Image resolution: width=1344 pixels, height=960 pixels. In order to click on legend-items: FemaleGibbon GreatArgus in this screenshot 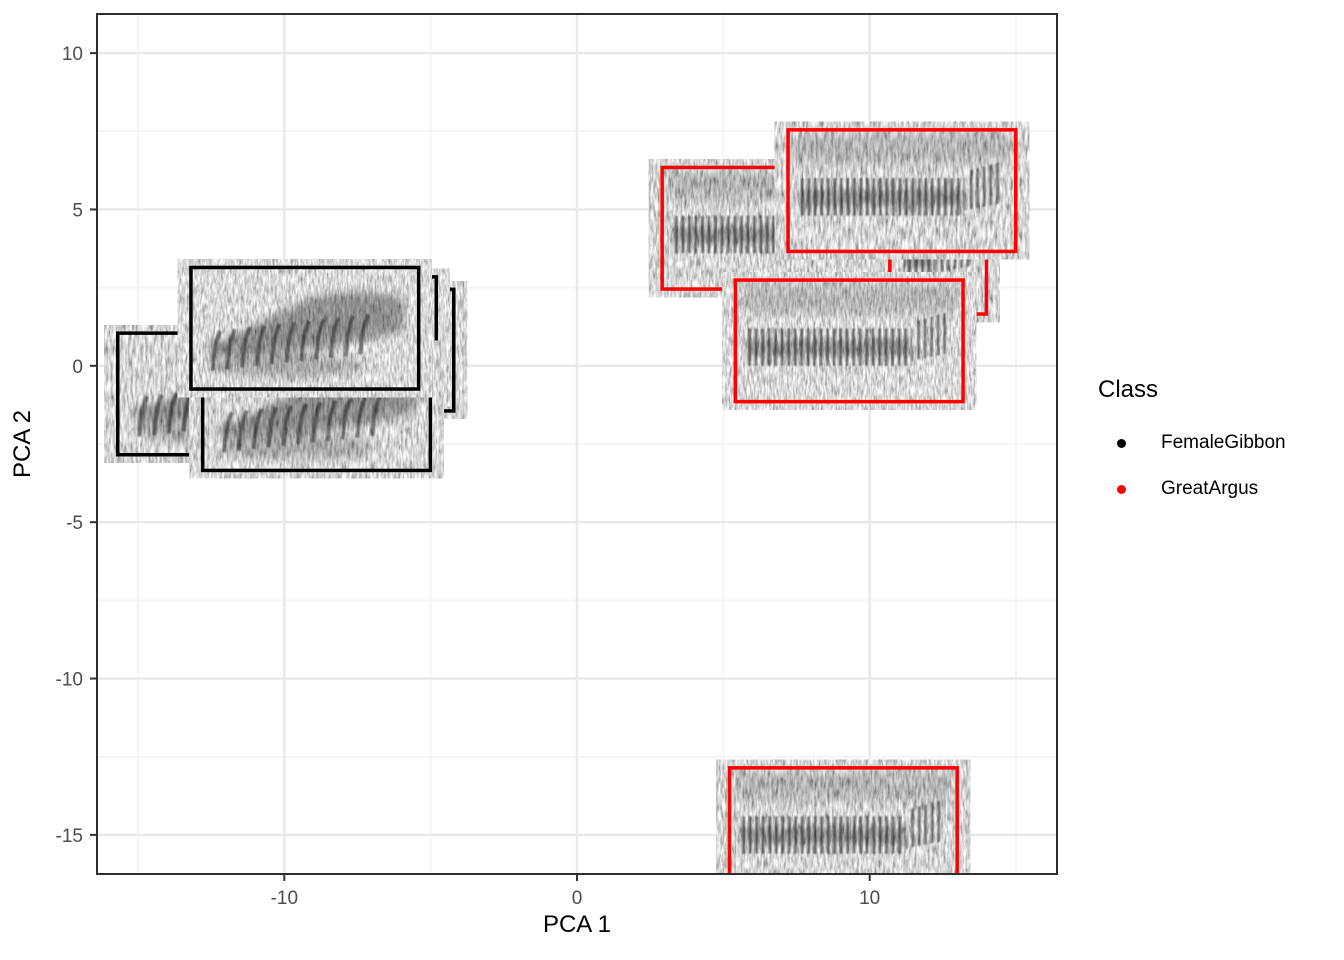, I will do `click(1221, 466)`.